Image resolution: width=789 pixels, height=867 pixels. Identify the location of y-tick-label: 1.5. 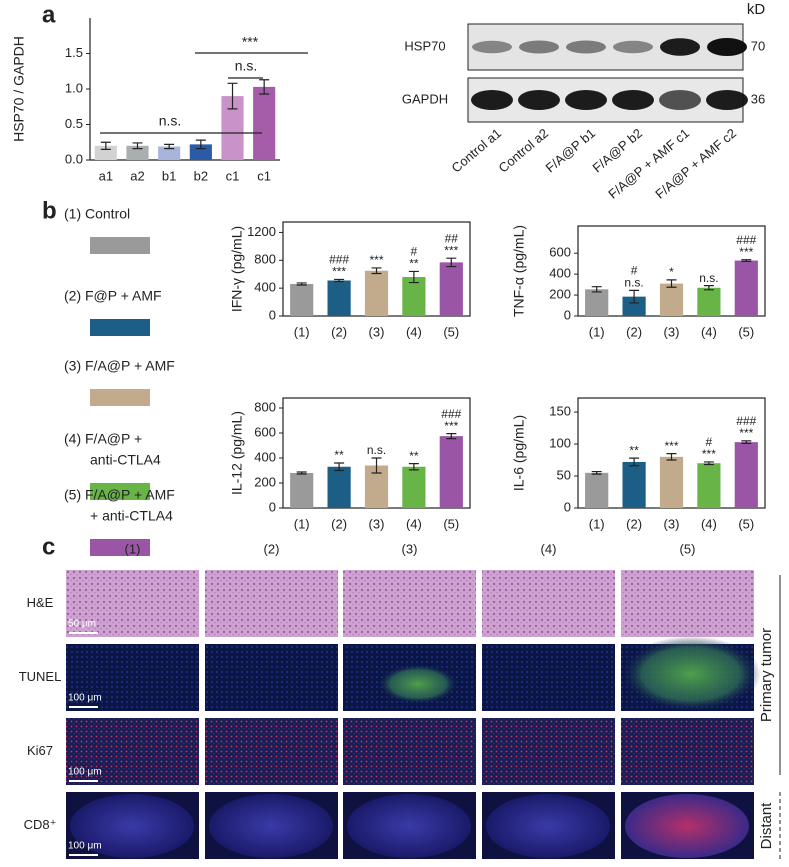
(74, 52).